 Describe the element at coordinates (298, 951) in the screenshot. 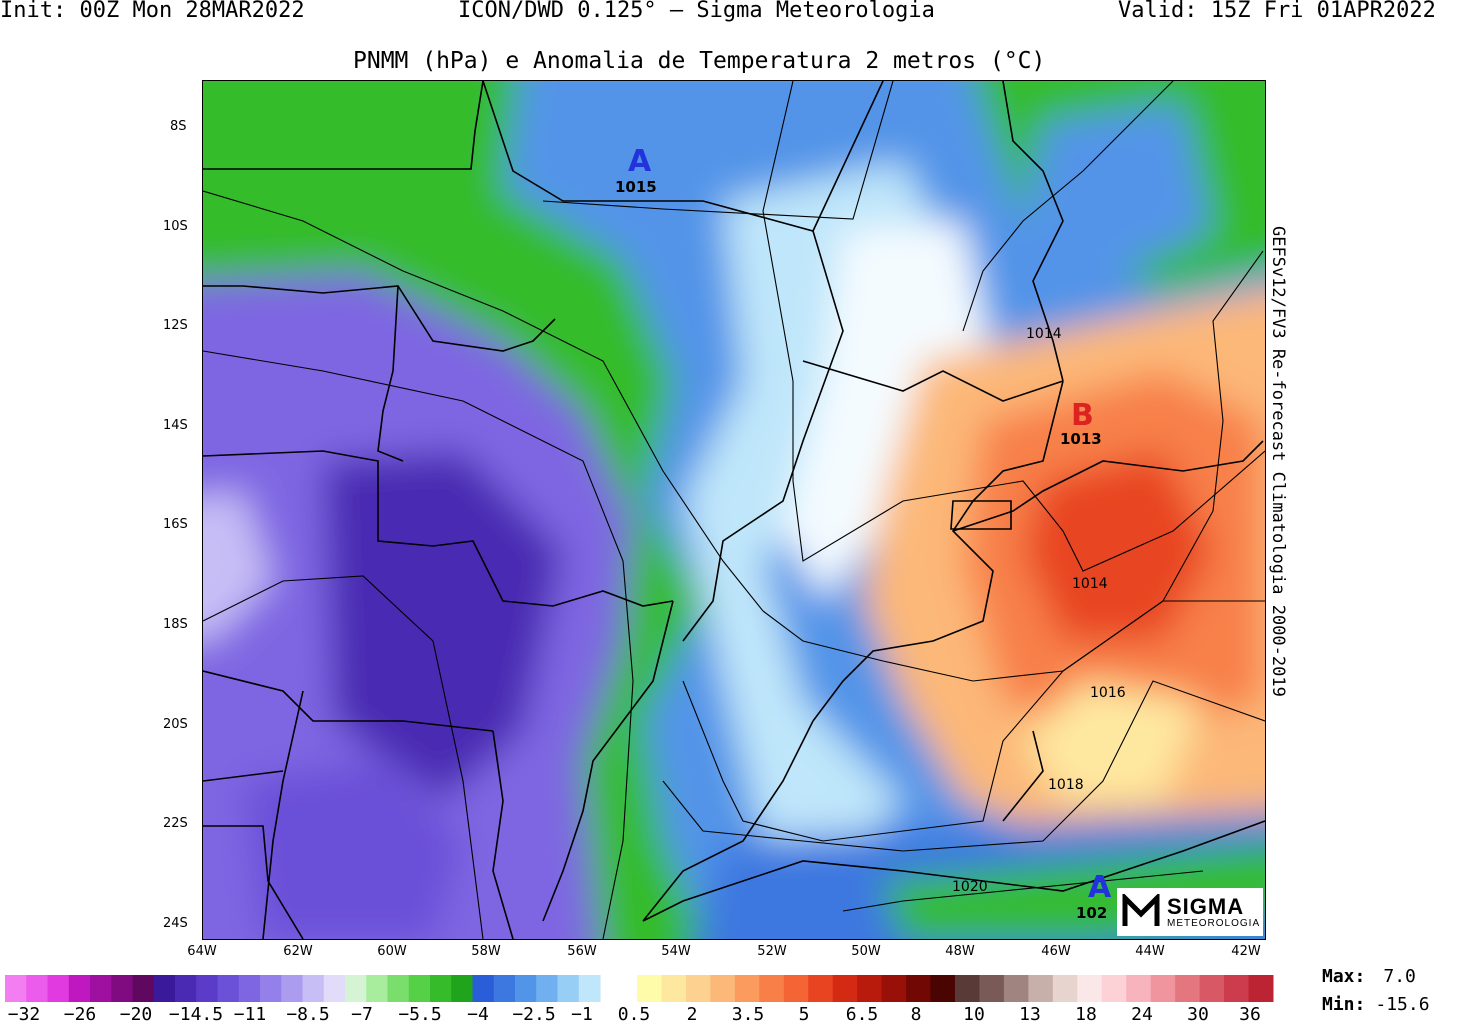

I see `lon-label: 62W` at that location.